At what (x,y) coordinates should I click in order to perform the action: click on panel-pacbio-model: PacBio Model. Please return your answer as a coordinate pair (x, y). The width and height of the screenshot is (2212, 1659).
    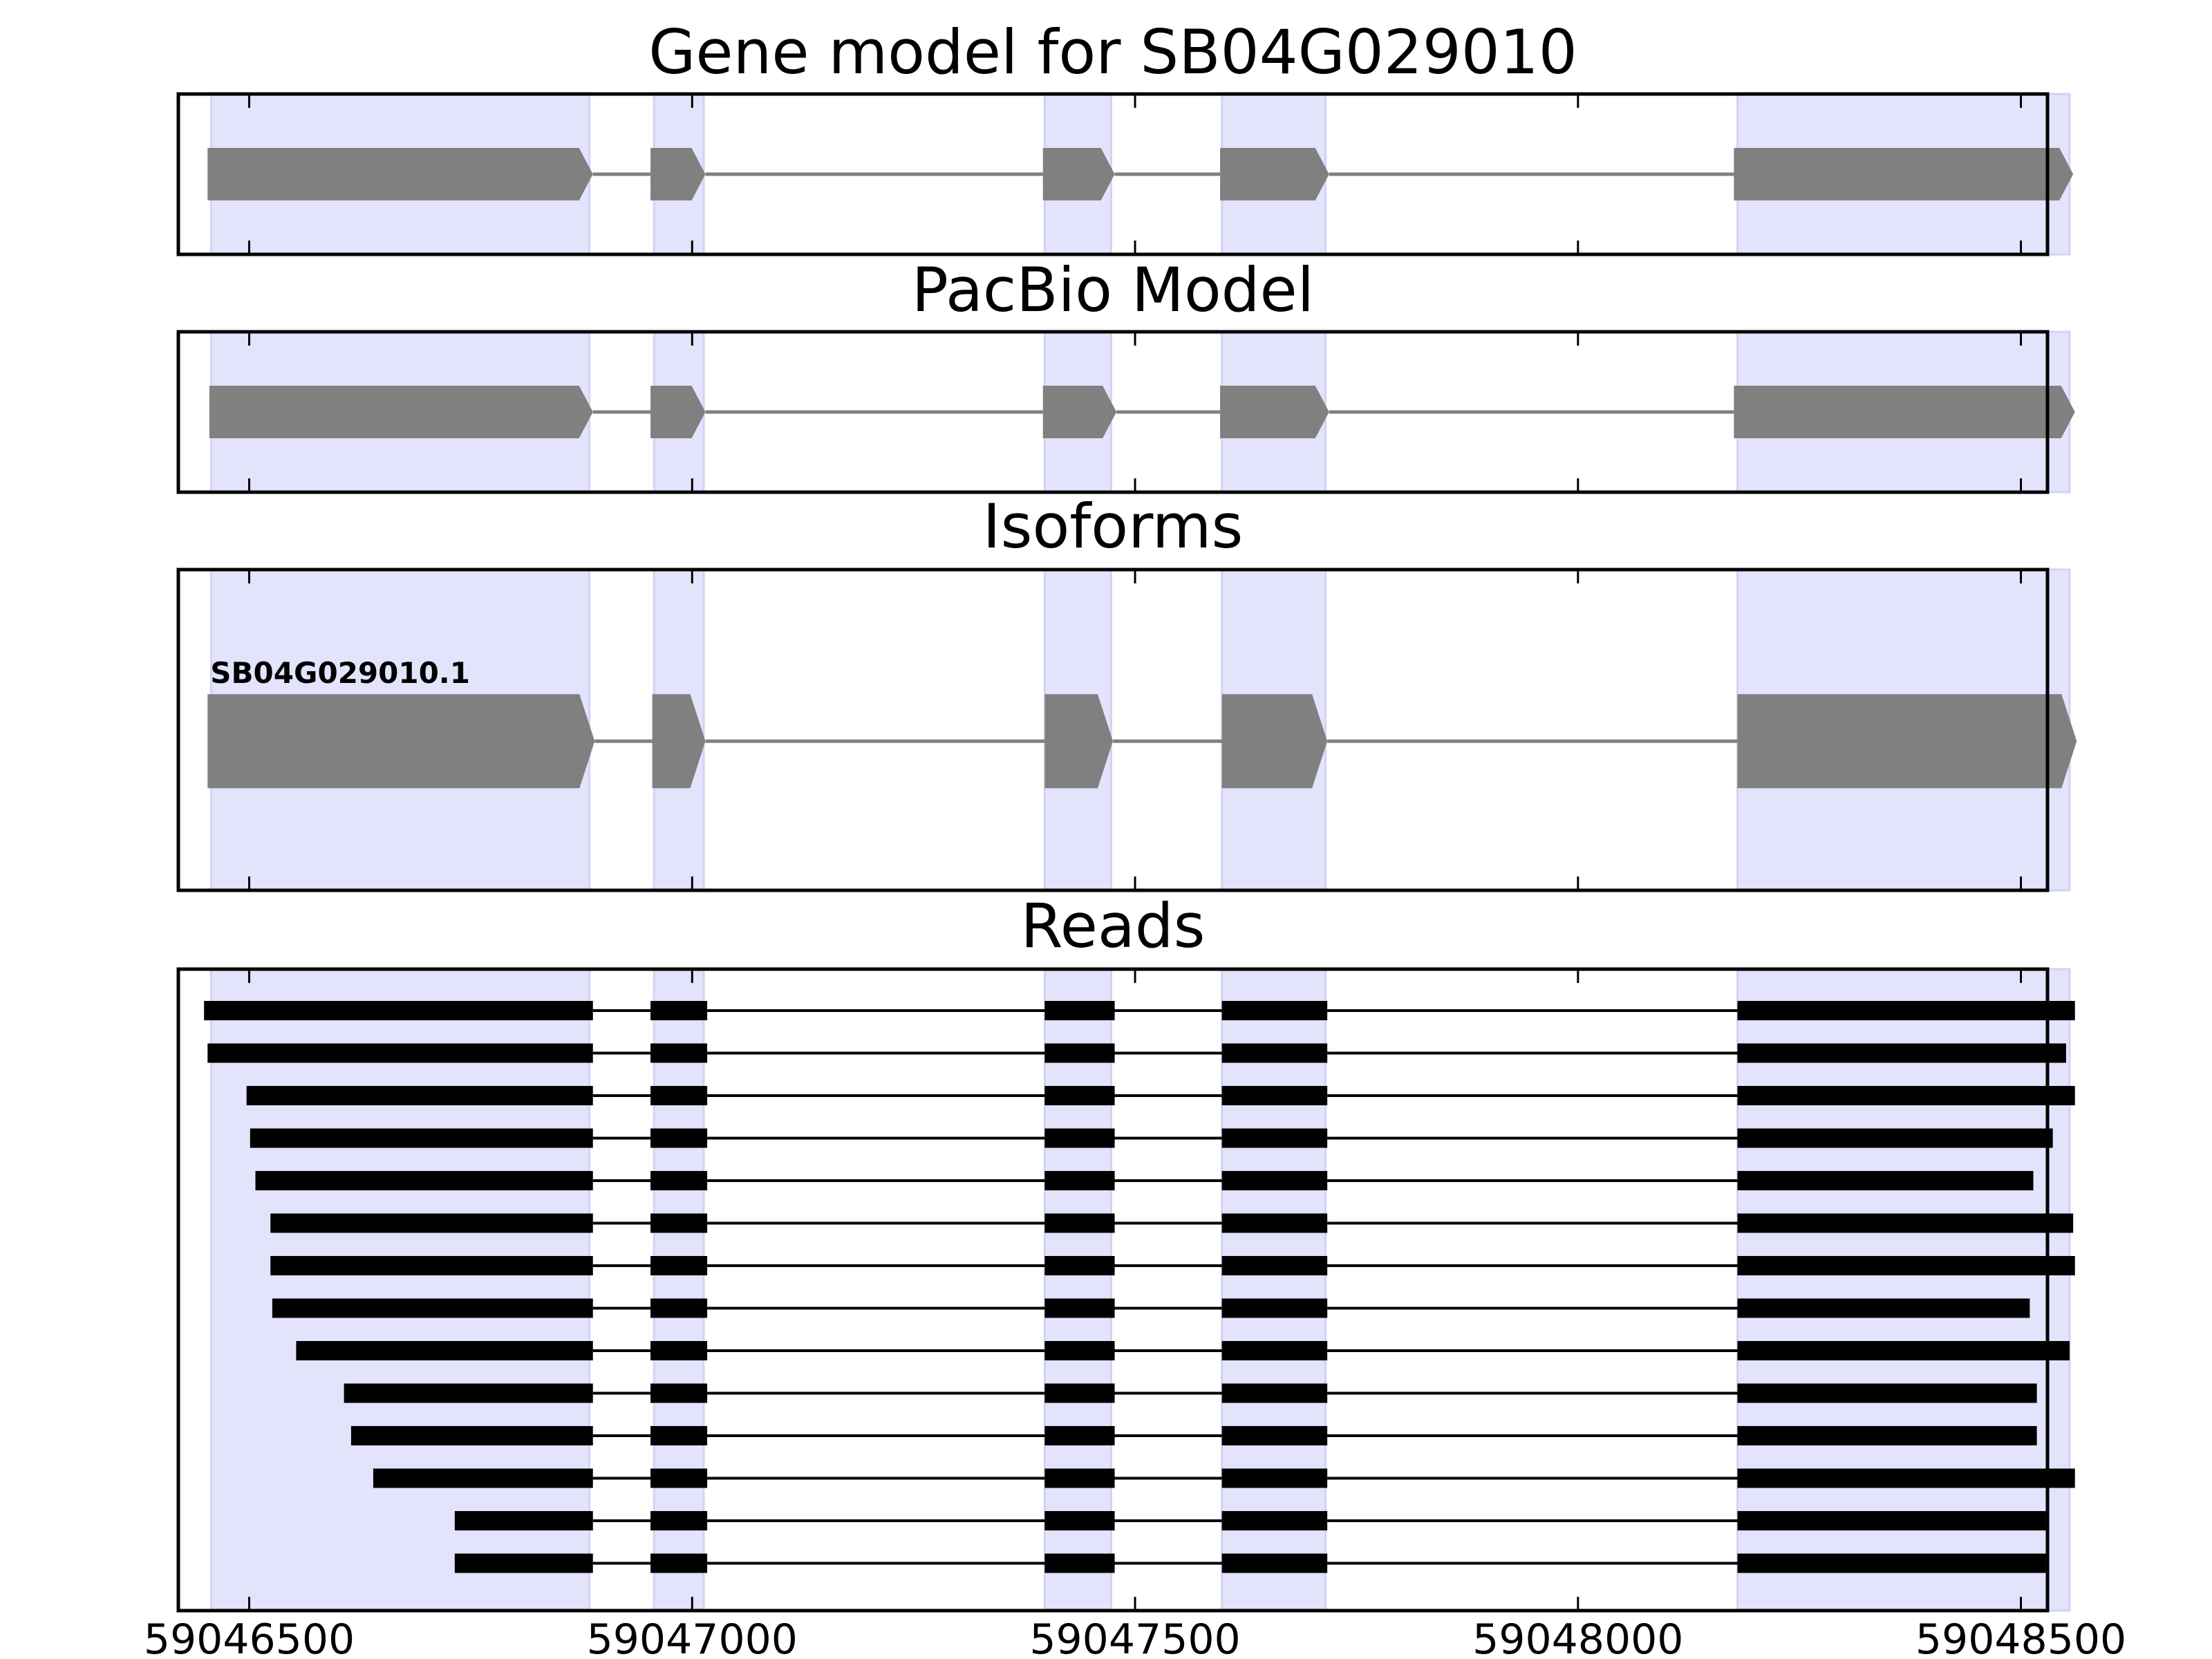
    Looking at the image, I should click on (1125, 374).